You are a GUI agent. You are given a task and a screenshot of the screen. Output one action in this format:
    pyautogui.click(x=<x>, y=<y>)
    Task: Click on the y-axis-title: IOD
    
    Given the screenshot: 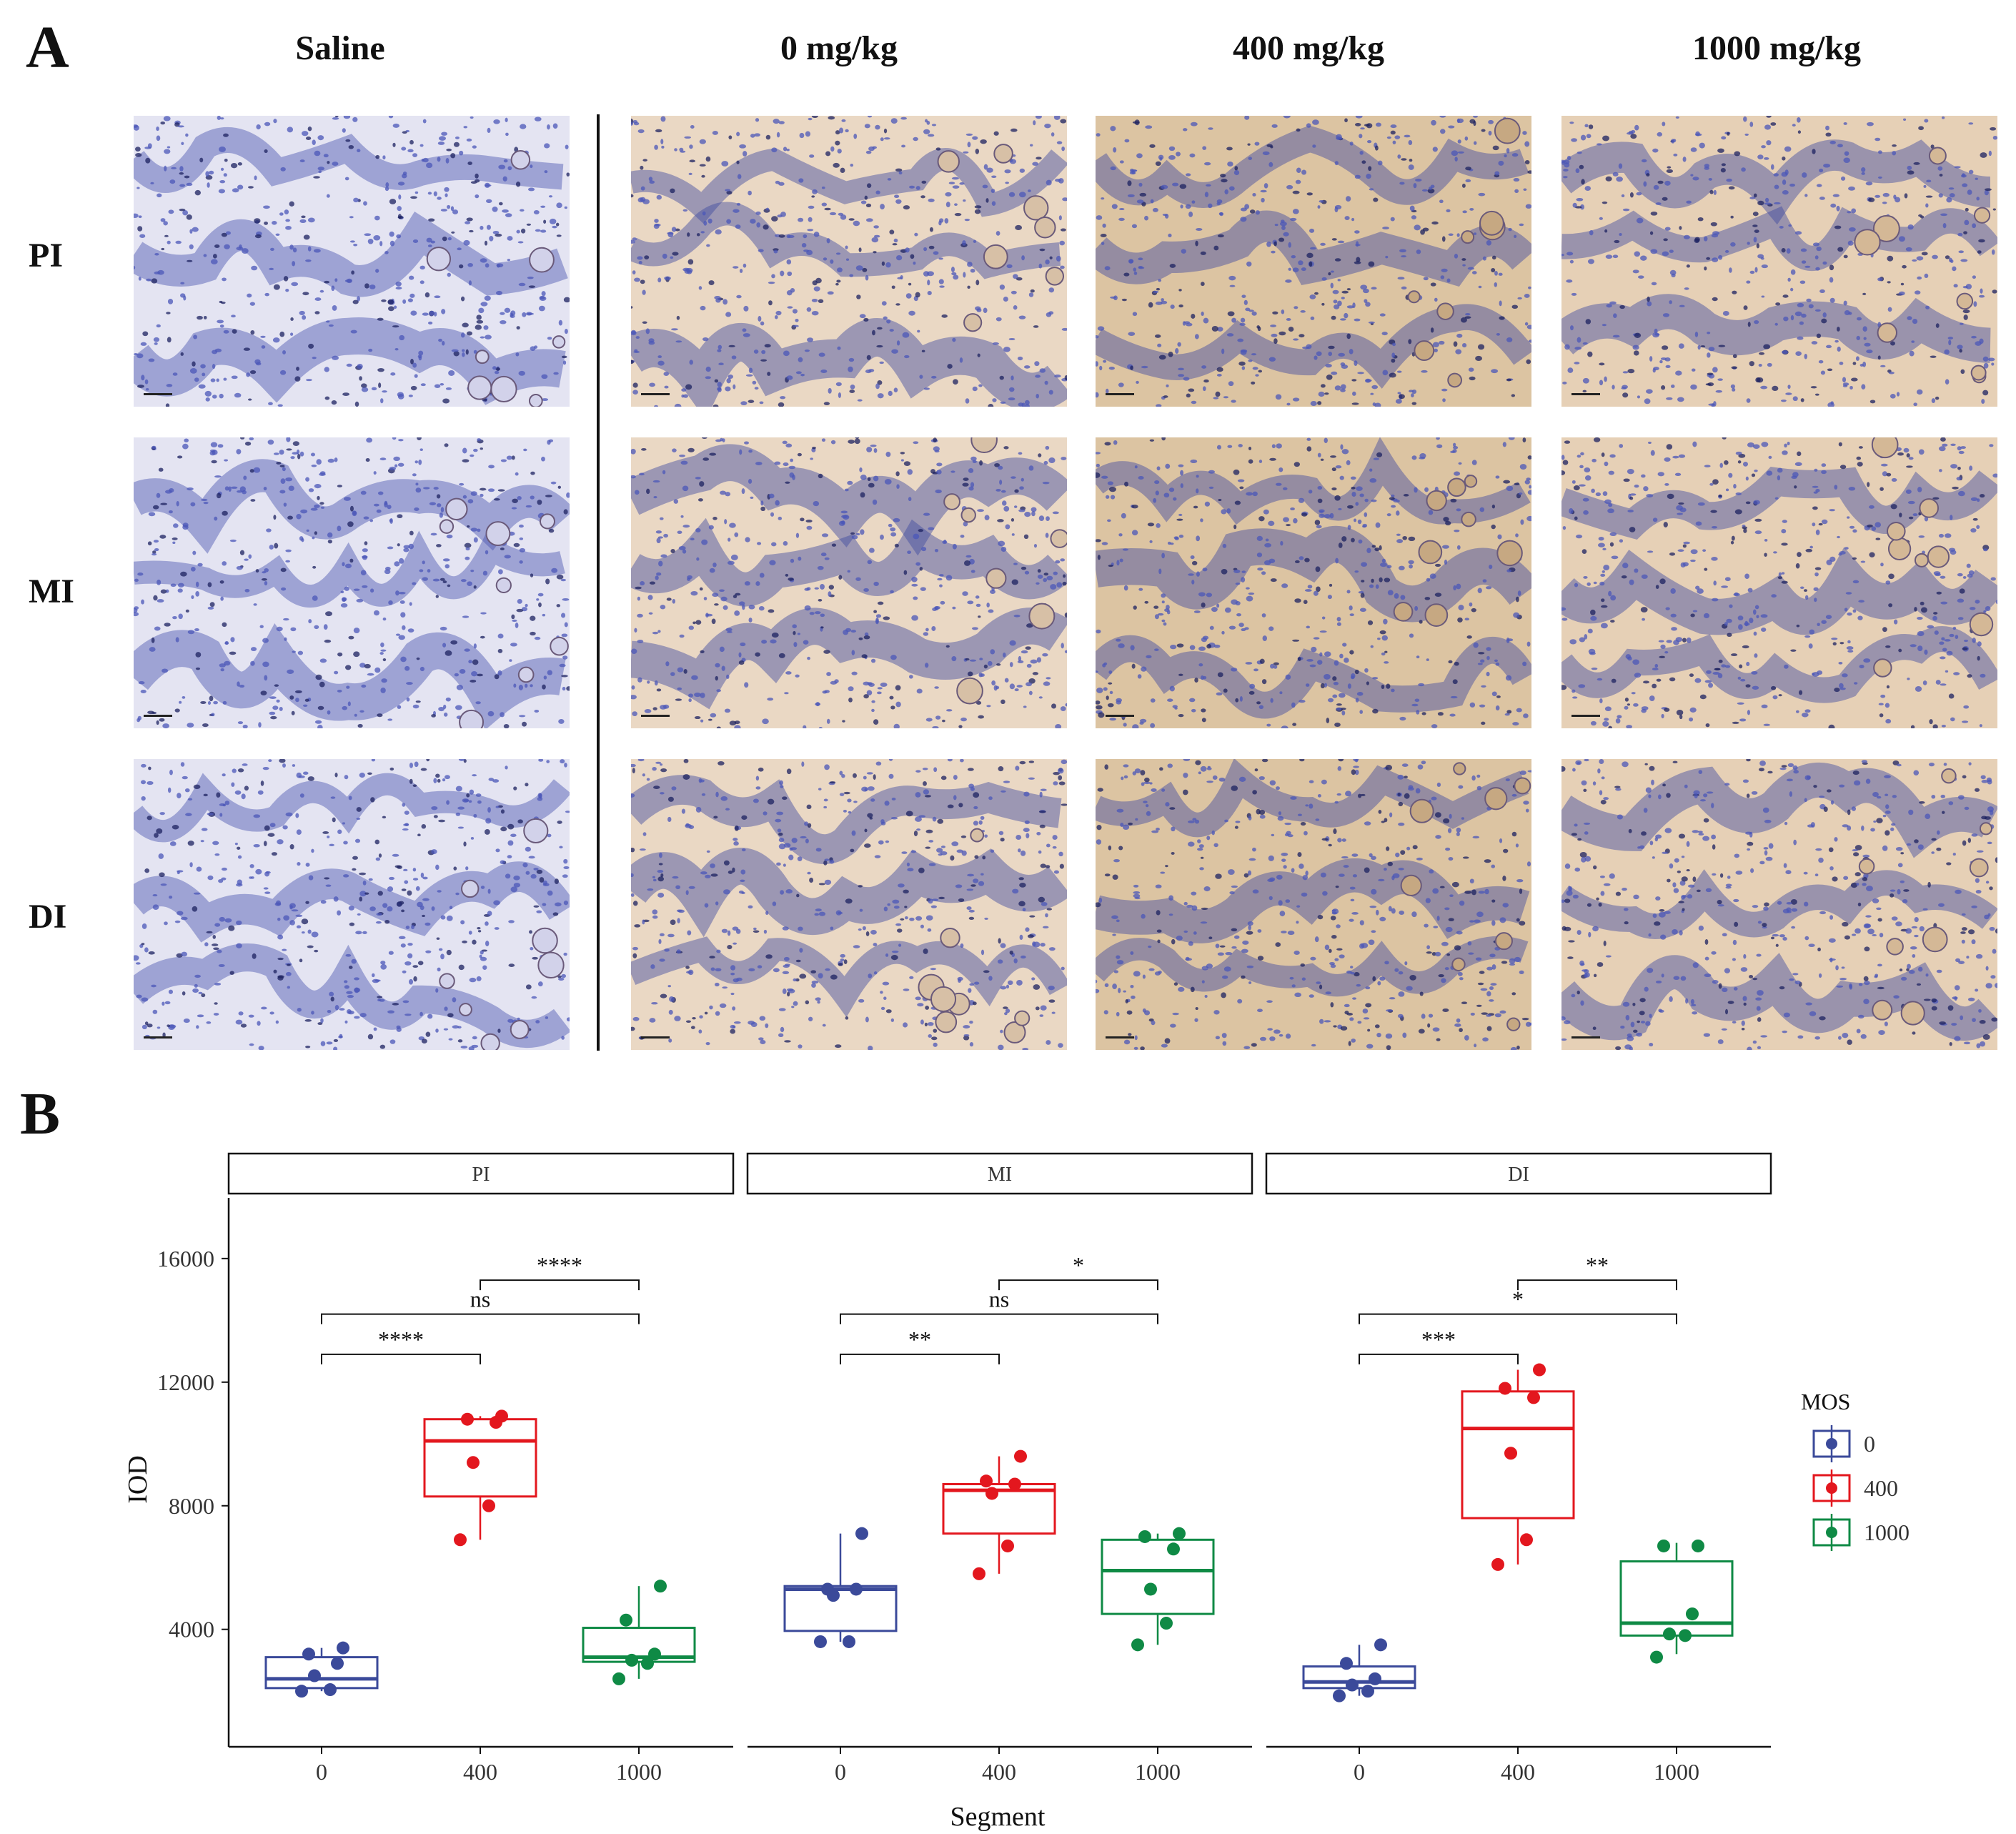 What is the action you would take?
    pyautogui.click(x=138, y=1479)
    